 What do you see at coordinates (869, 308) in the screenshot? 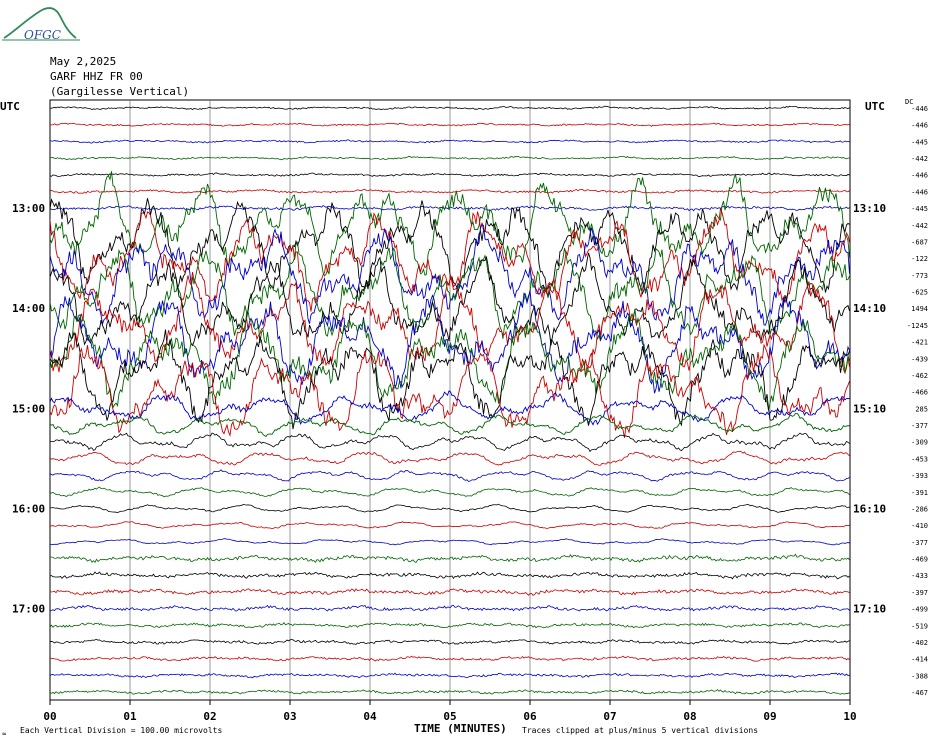
I see `y-tick-label-right: 14:10` at bounding box center [869, 308].